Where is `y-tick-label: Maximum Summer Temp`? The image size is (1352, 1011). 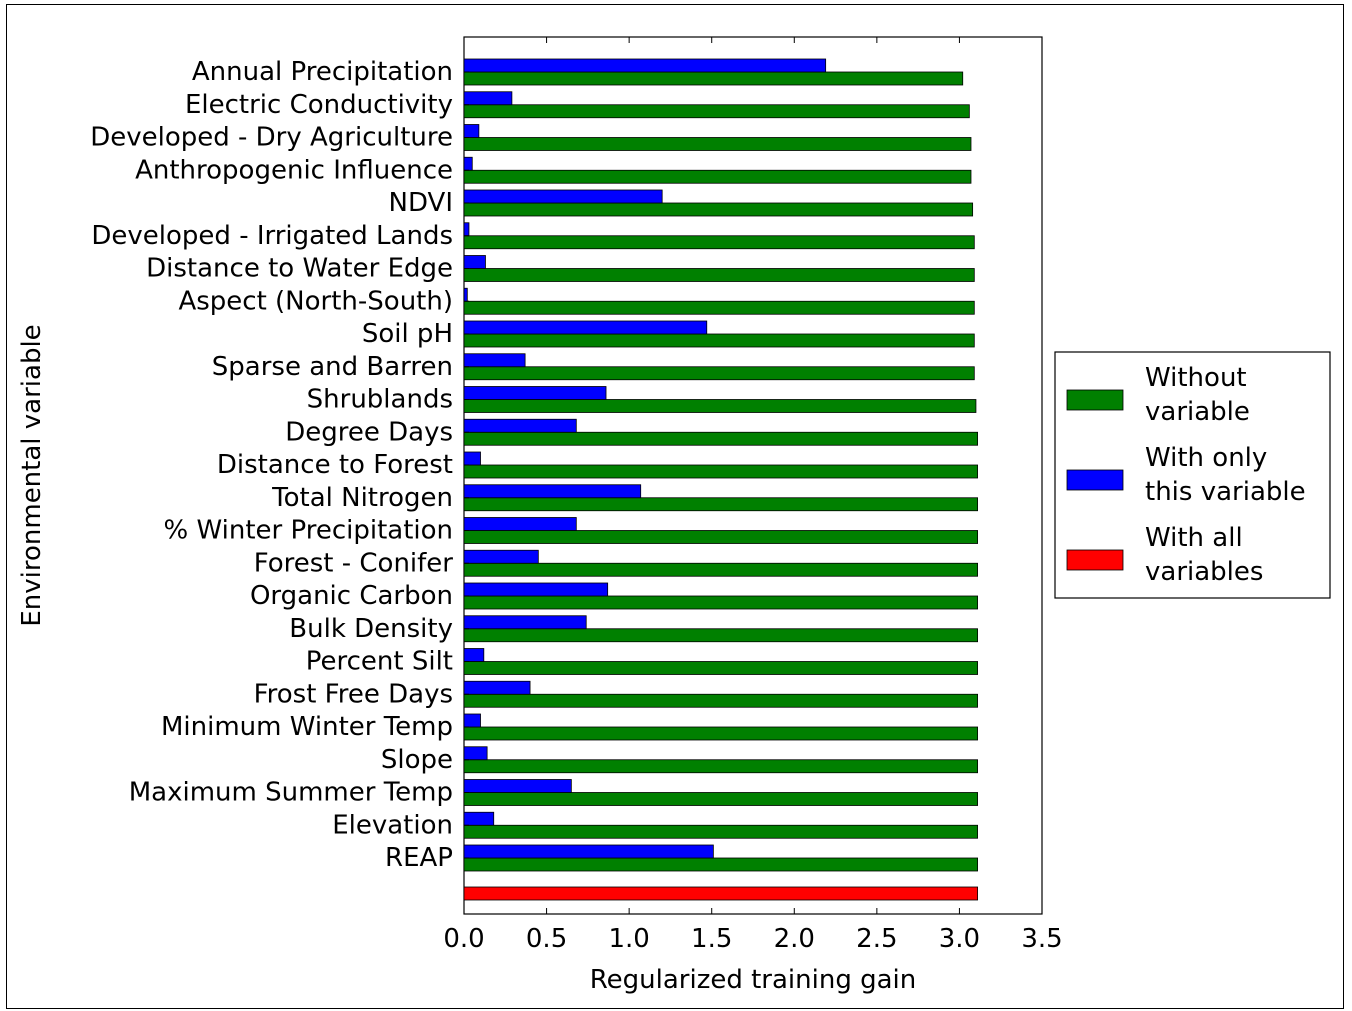
y-tick-label: Maximum Summer Temp is located at coordinates (291, 793).